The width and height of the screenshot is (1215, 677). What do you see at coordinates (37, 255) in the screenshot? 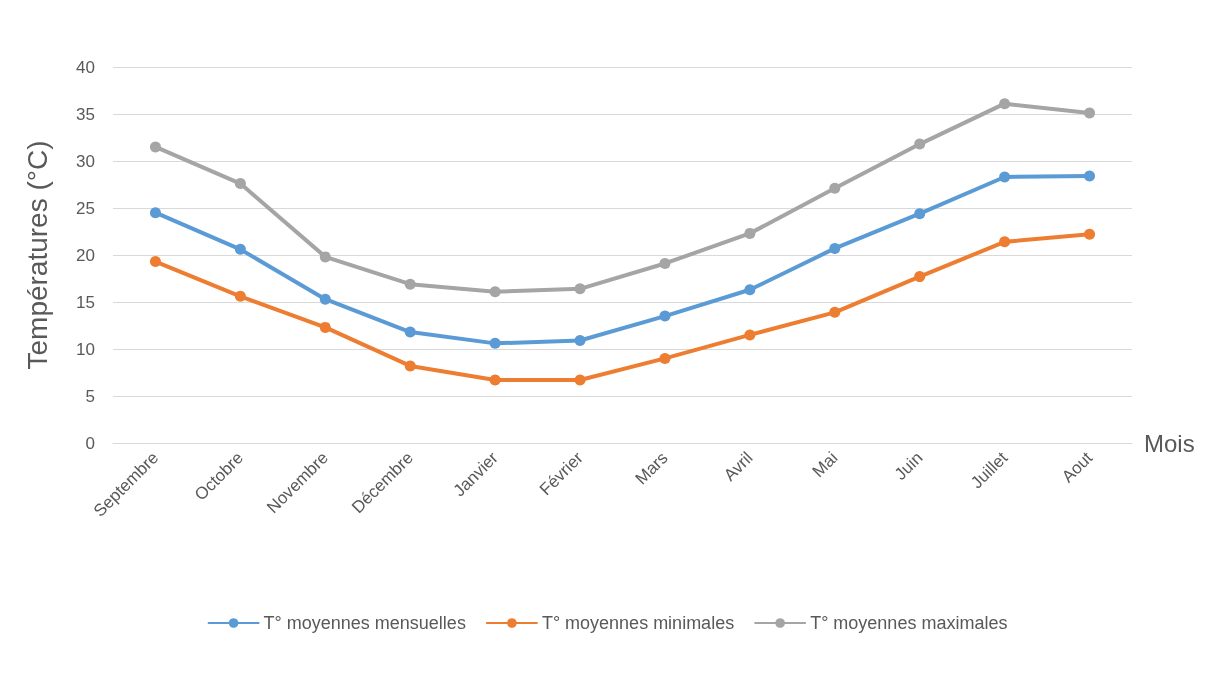
I see `y-axis-title: Températures (°C)` at bounding box center [37, 255].